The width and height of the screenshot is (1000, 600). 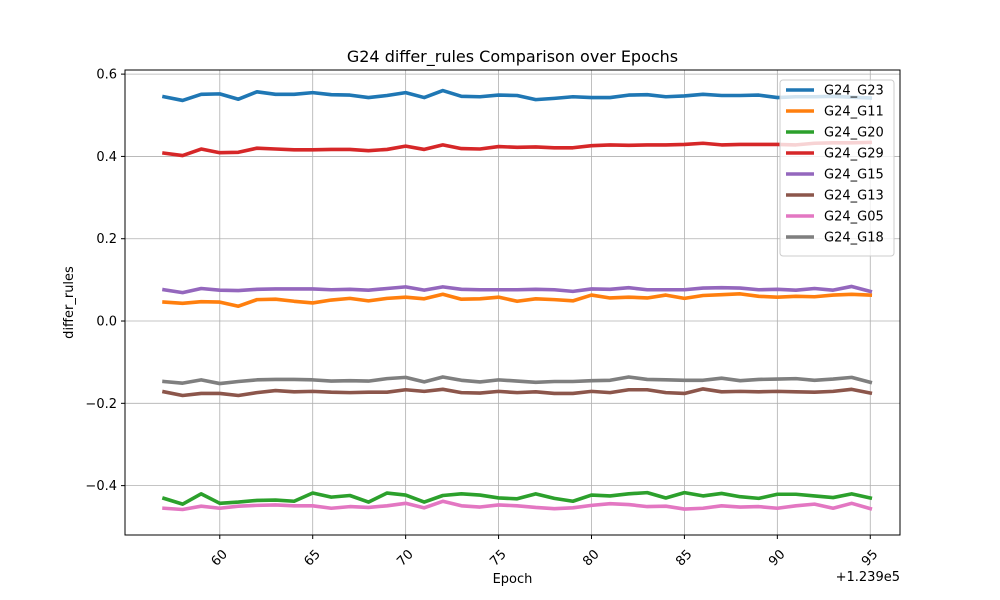 I want to click on y-tick-label: −0.4, so click(x=101, y=486).